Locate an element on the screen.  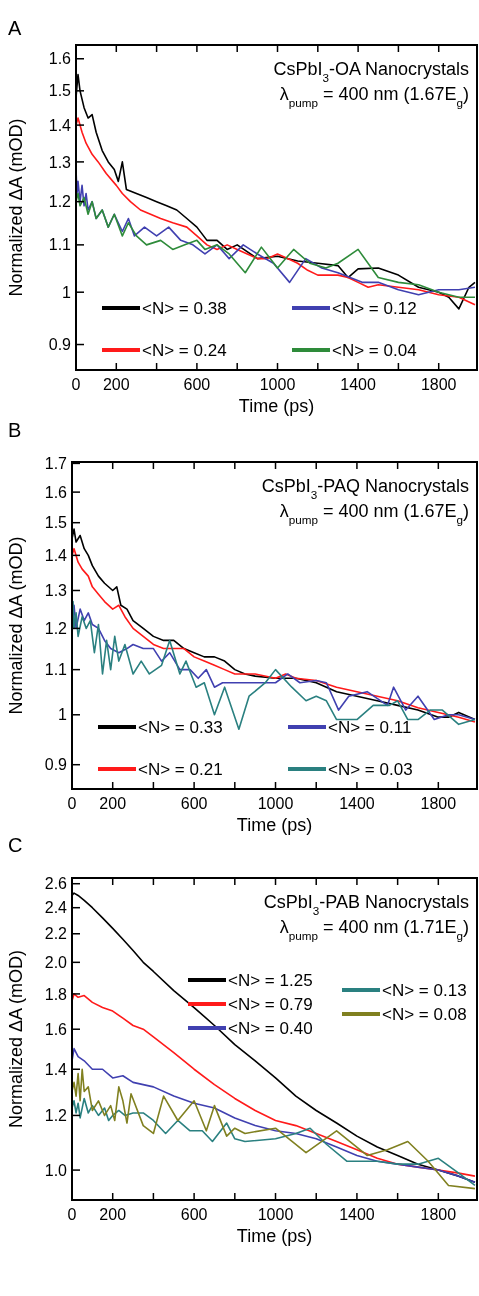
legend-label: <N> = 0.38 is located at coordinates (184, 308).